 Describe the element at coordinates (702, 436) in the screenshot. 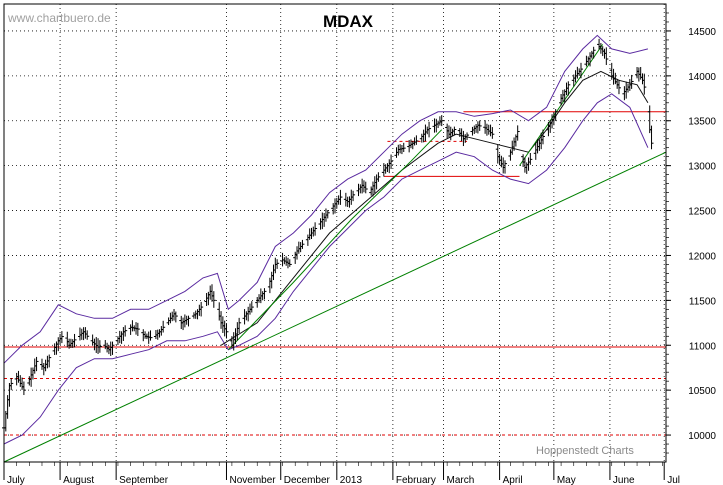

I see `y-tick-label: 10000` at that location.